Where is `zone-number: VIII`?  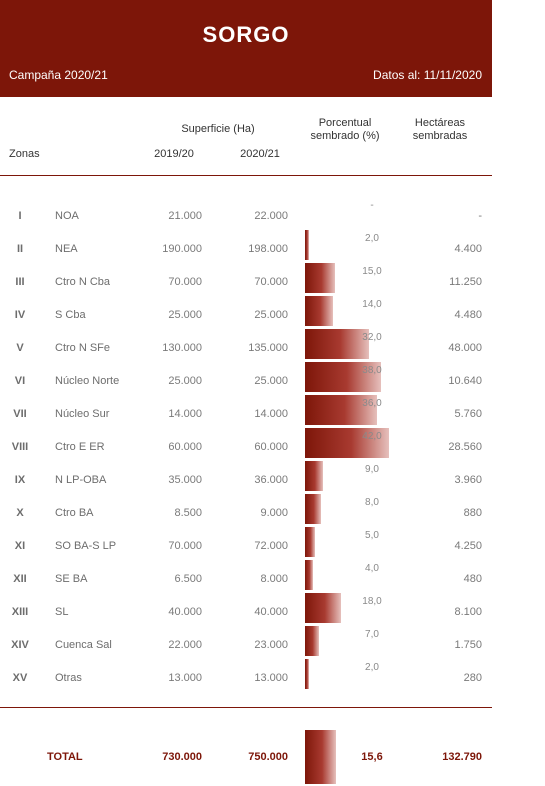 zone-number: VIII is located at coordinates (20, 447).